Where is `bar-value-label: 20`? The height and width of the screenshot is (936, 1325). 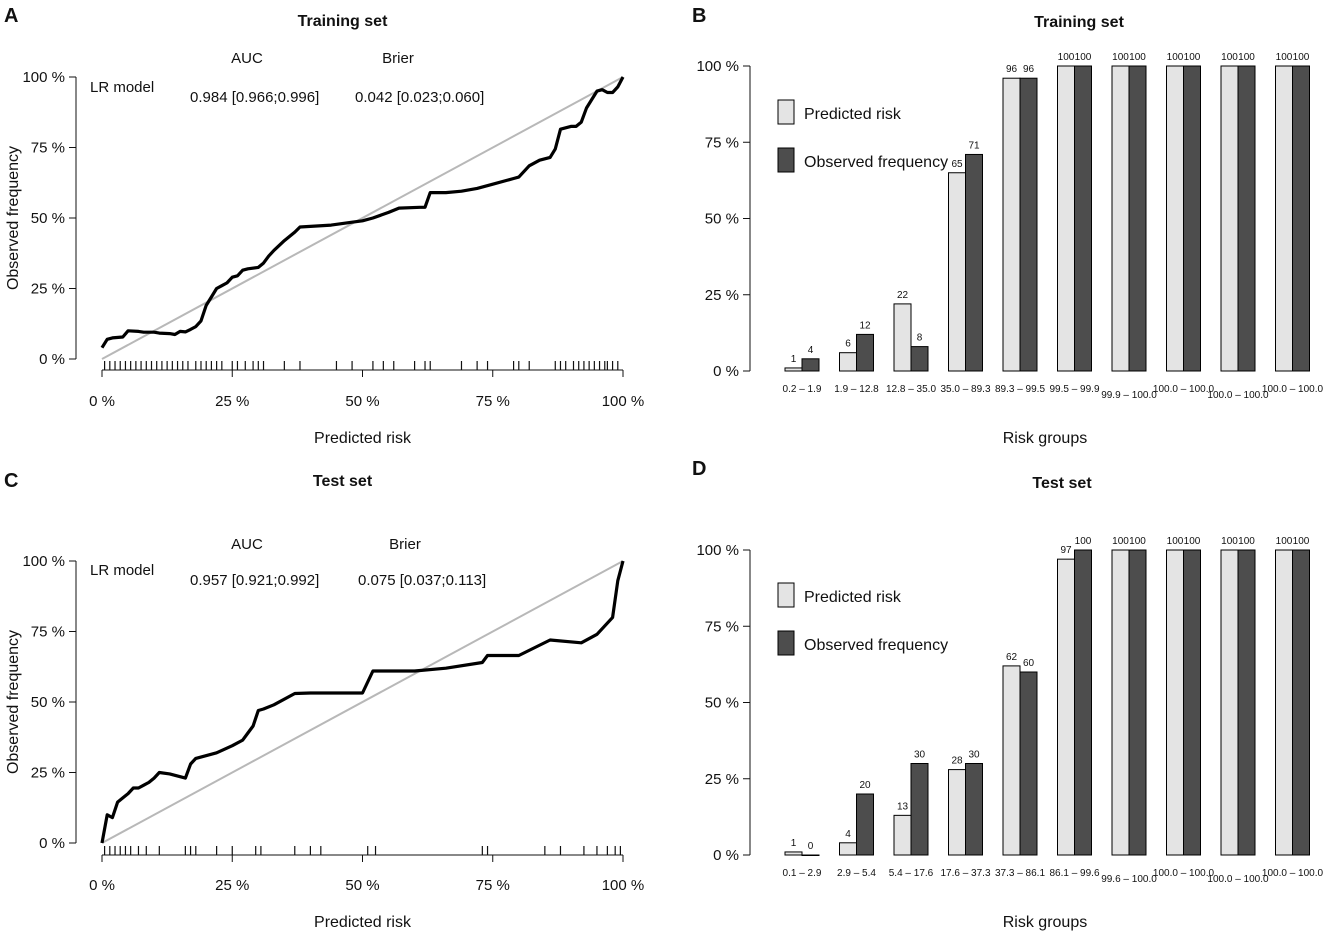 bar-value-label: 20 is located at coordinates (865, 785).